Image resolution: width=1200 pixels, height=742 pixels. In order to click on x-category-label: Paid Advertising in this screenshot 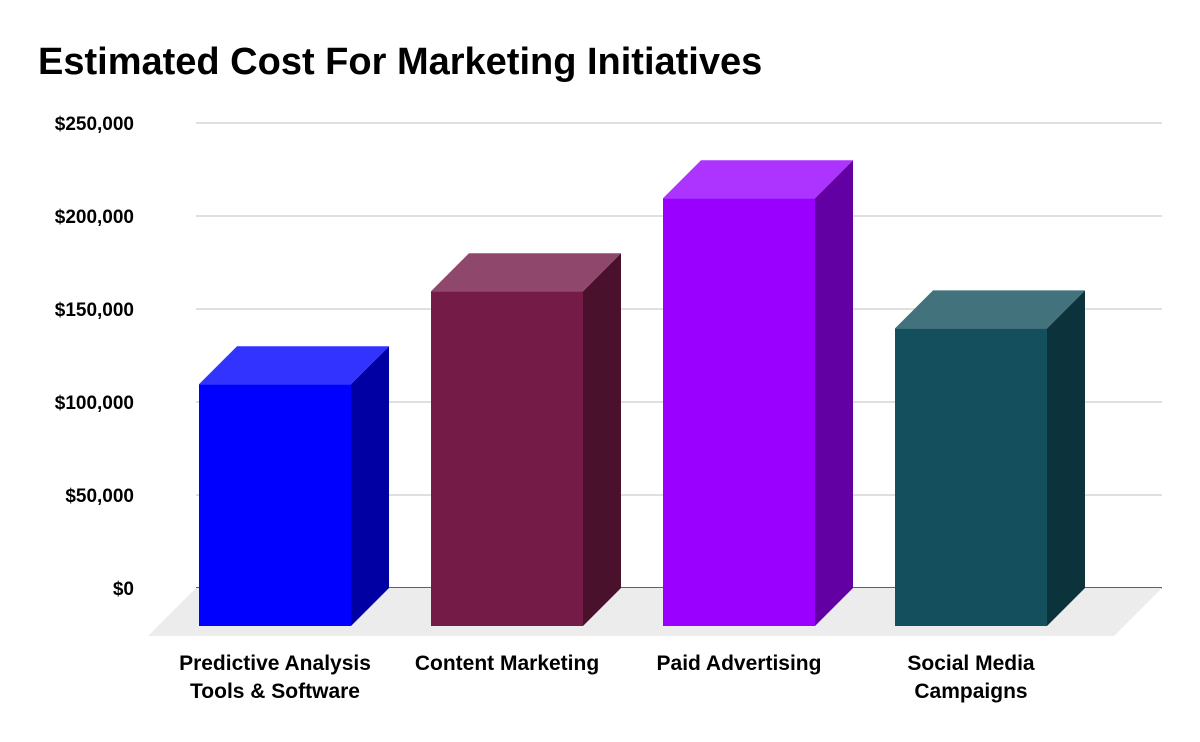, I will do `click(739, 663)`.